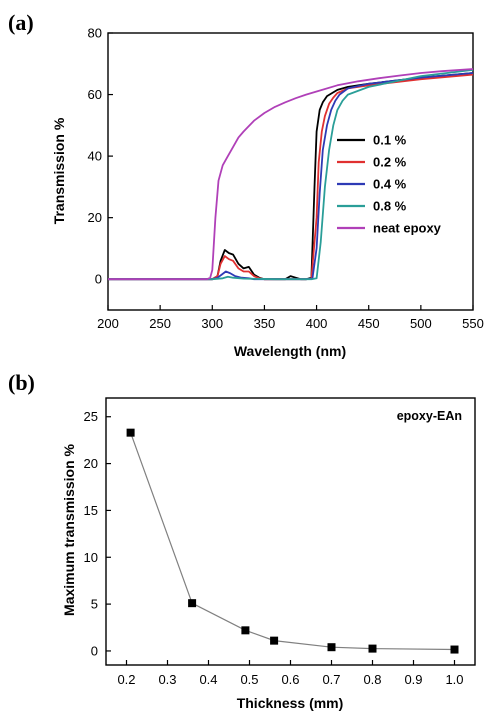  I want to click on x-axis-title-b: Thickness (mm), so click(290, 703).